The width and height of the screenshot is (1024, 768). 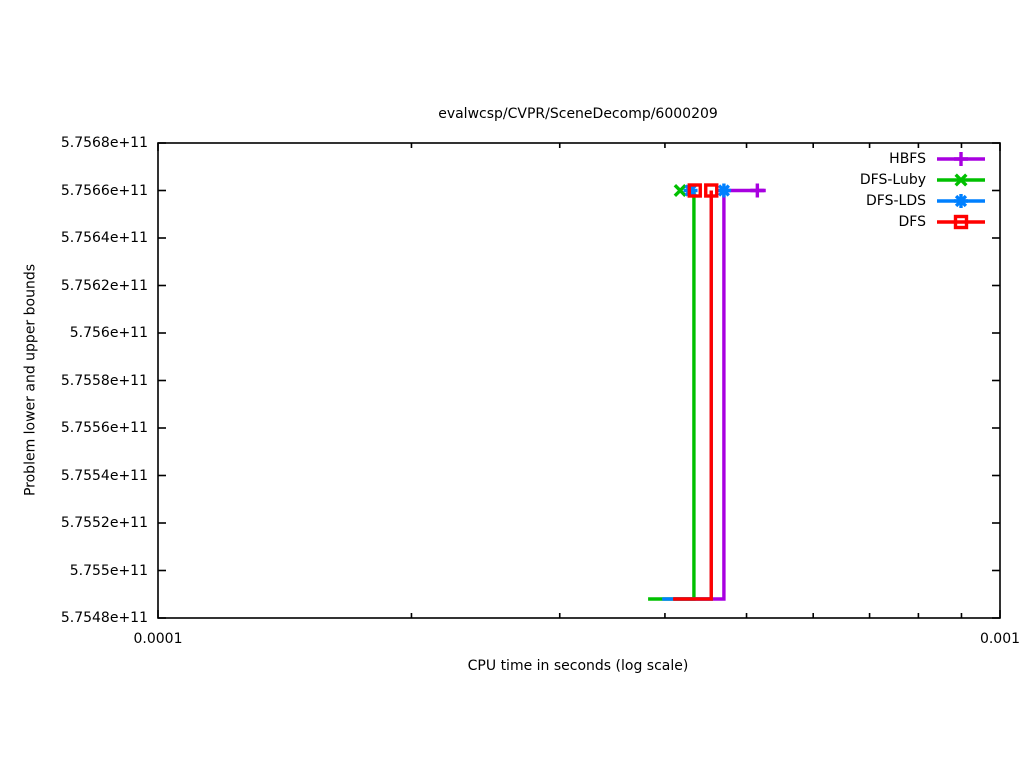 What do you see at coordinates (578, 114) in the screenshot?
I see `chart-title: evalwcsp/CVPR/SceneDecomp/6000209` at bounding box center [578, 114].